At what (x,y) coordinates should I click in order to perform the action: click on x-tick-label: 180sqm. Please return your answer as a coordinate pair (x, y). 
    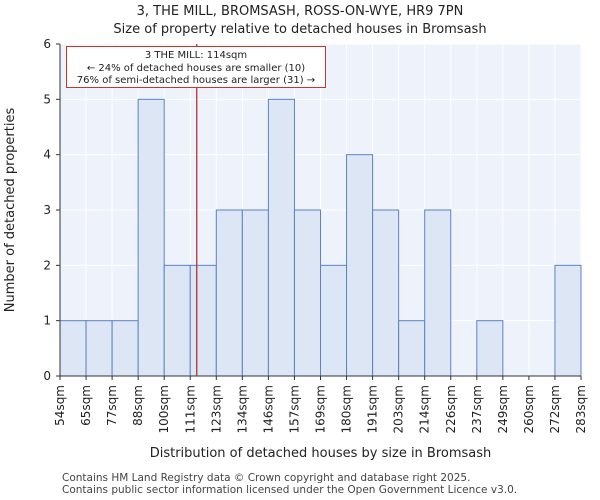
    Looking at the image, I should click on (347, 409).